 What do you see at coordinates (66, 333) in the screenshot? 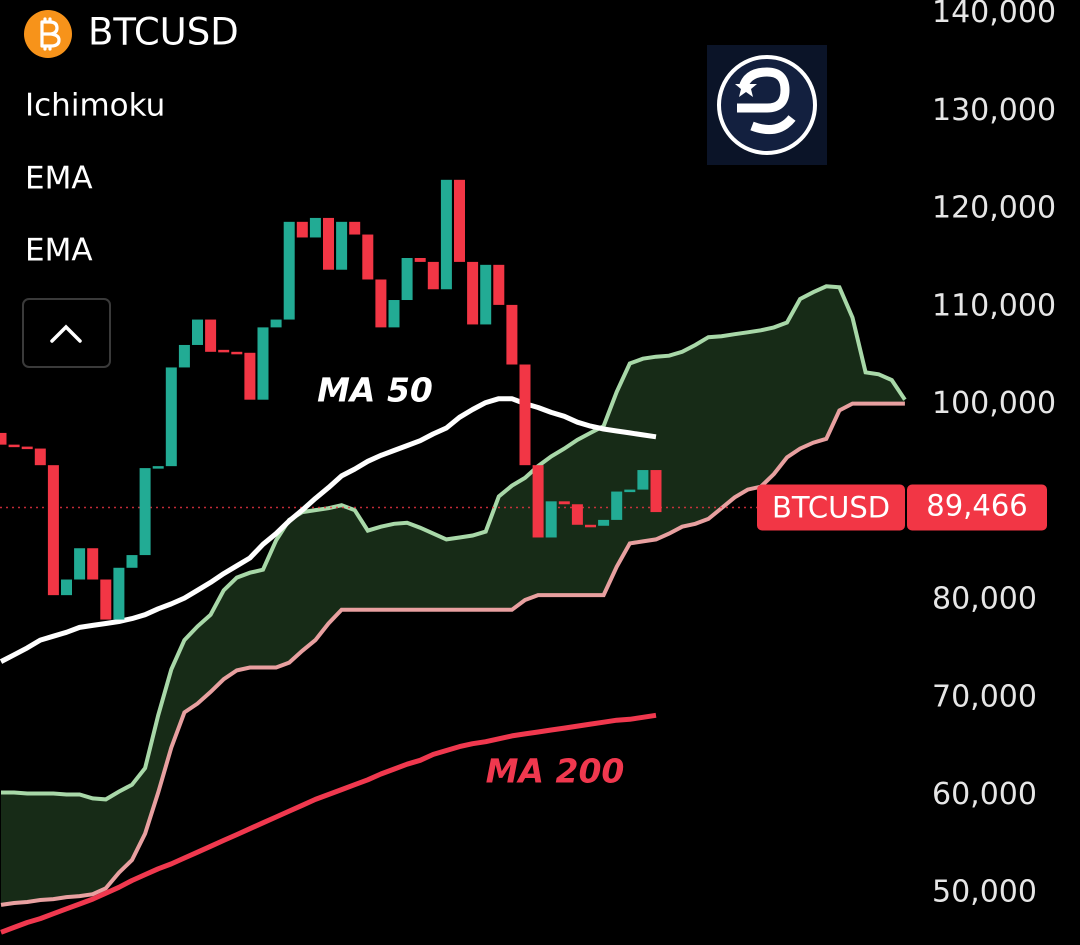
I see `collapse-button` at bounding box center [66, 333].